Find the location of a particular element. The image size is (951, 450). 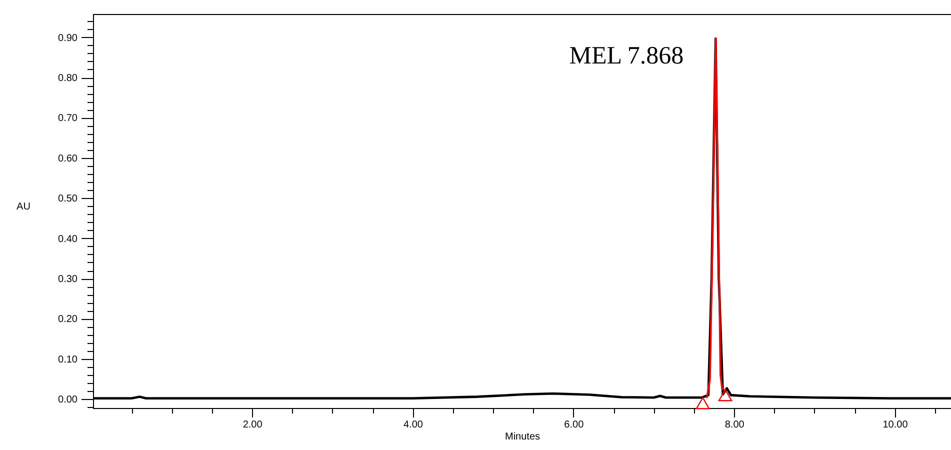

y-tick-label: 0.80 is located at coordinates (68, 78).